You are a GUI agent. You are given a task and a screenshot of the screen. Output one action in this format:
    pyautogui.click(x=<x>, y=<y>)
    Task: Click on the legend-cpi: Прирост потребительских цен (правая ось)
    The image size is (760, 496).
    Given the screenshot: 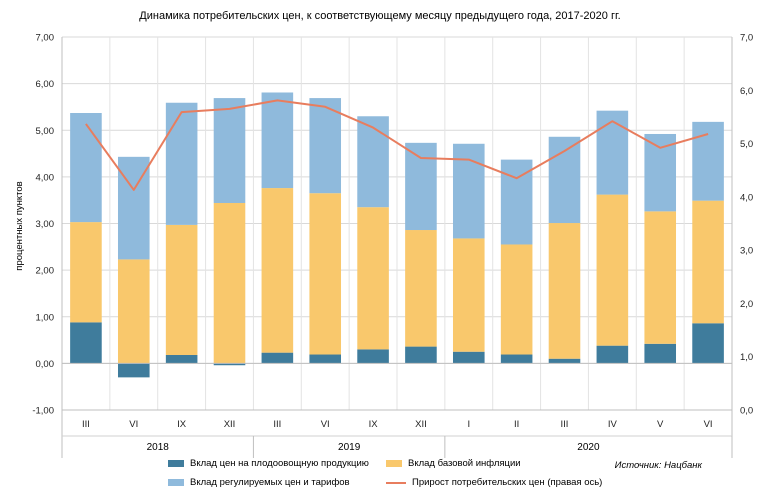 What is the action you would take?
    pyautogui.click(x=494, y=482)
    